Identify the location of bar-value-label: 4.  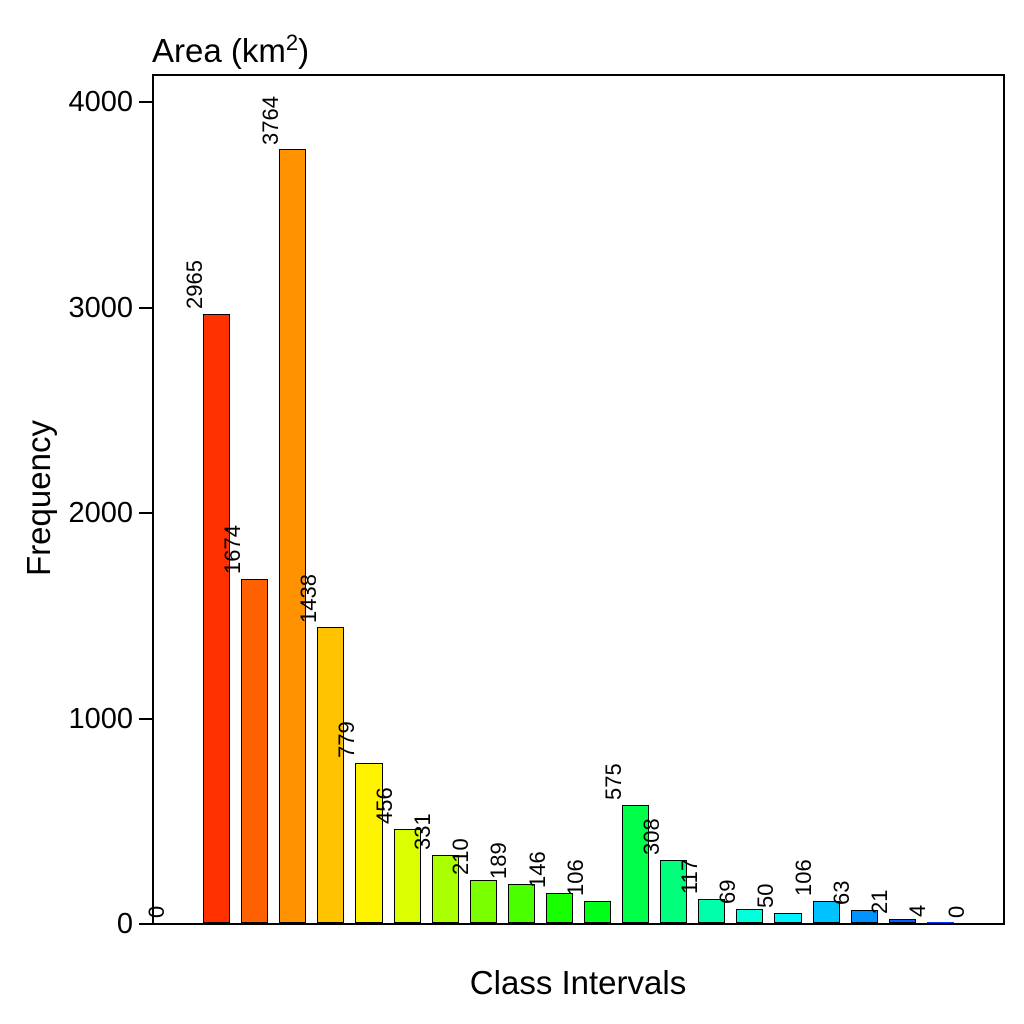
(918, 911).